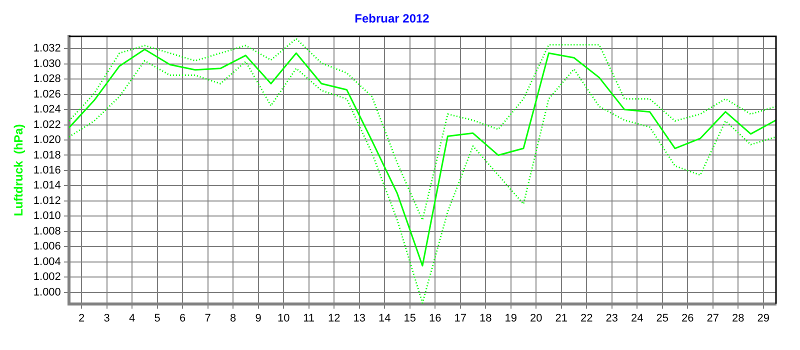 This screenshot has width=800, height=350. I want to click on x-tick-label: 13, so click(359, 318).